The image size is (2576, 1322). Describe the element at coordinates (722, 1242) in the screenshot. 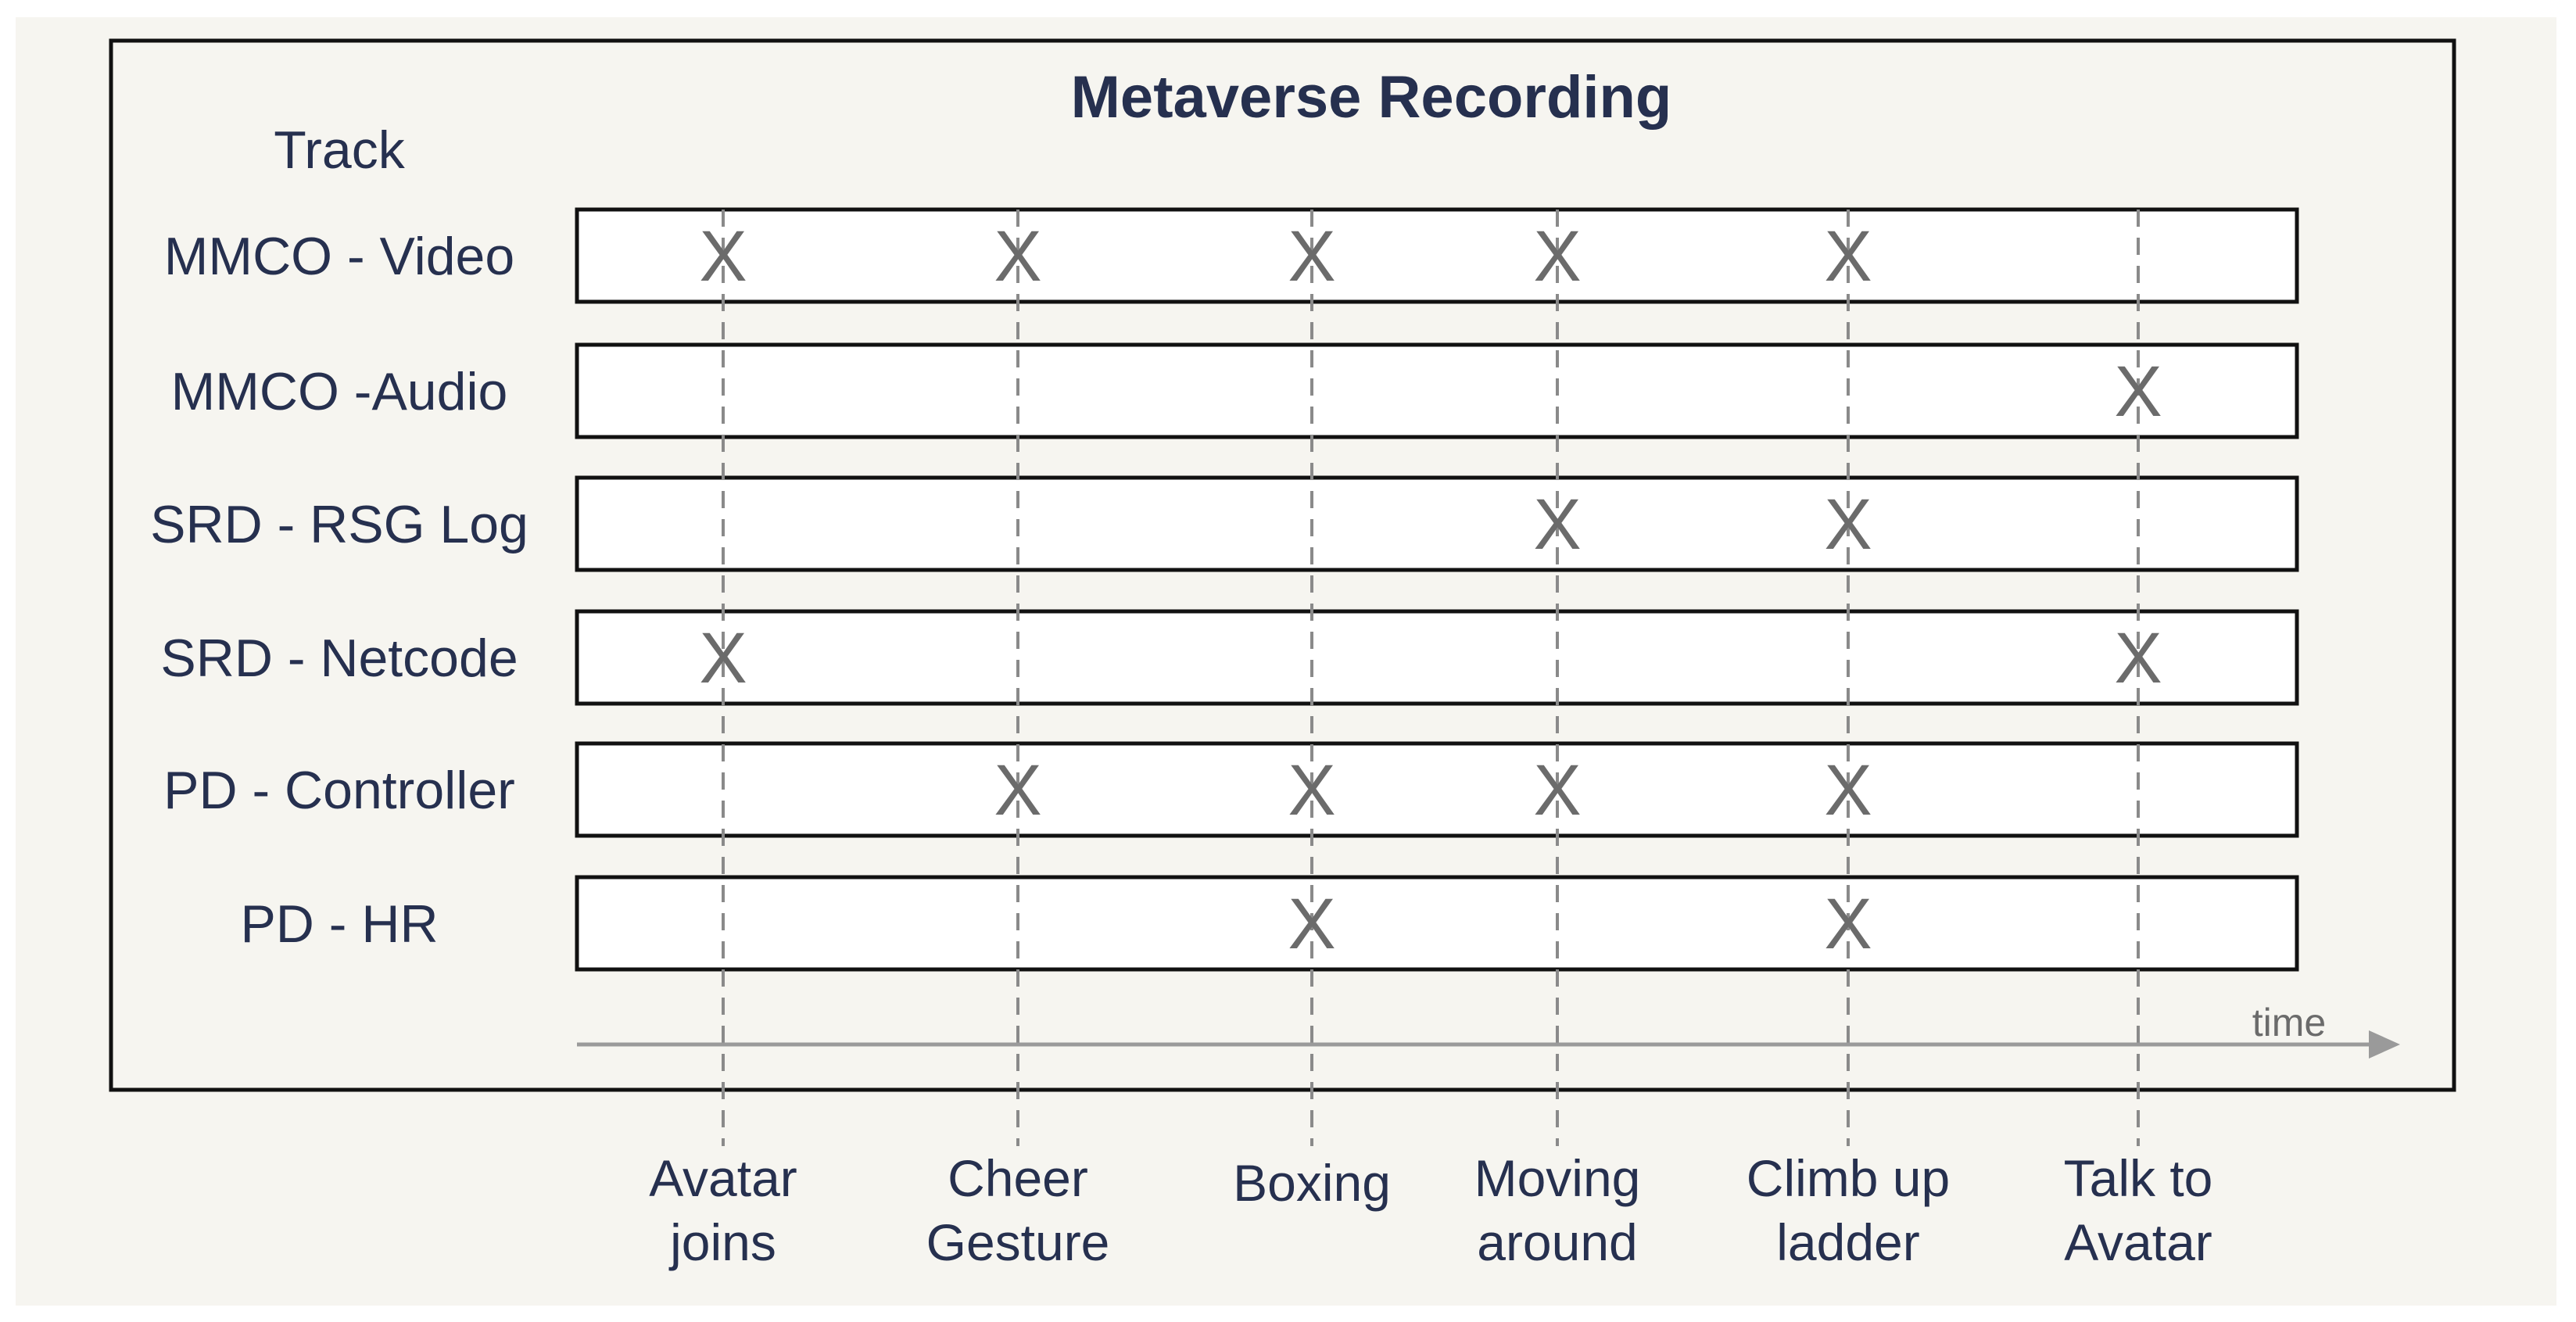

I see `event-label-line2: joins` at that location.